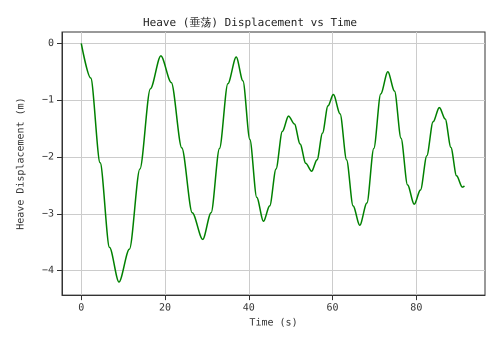  I want to click on x-tick-label: 20, so click(165, 308).